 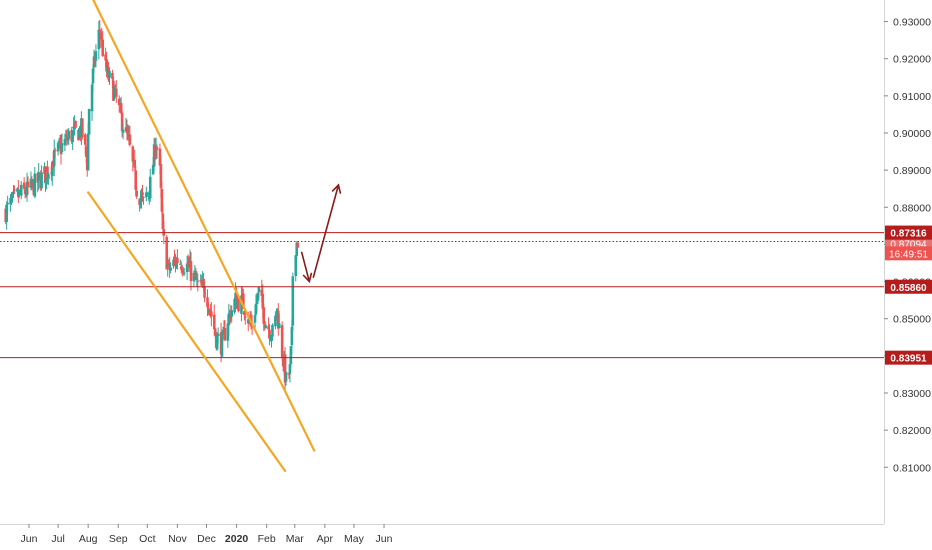 What do you see at coordinates (912, 431) in the screenshot?
I see `price-tick-label: 0.82000` at bounding box center [912, 431].